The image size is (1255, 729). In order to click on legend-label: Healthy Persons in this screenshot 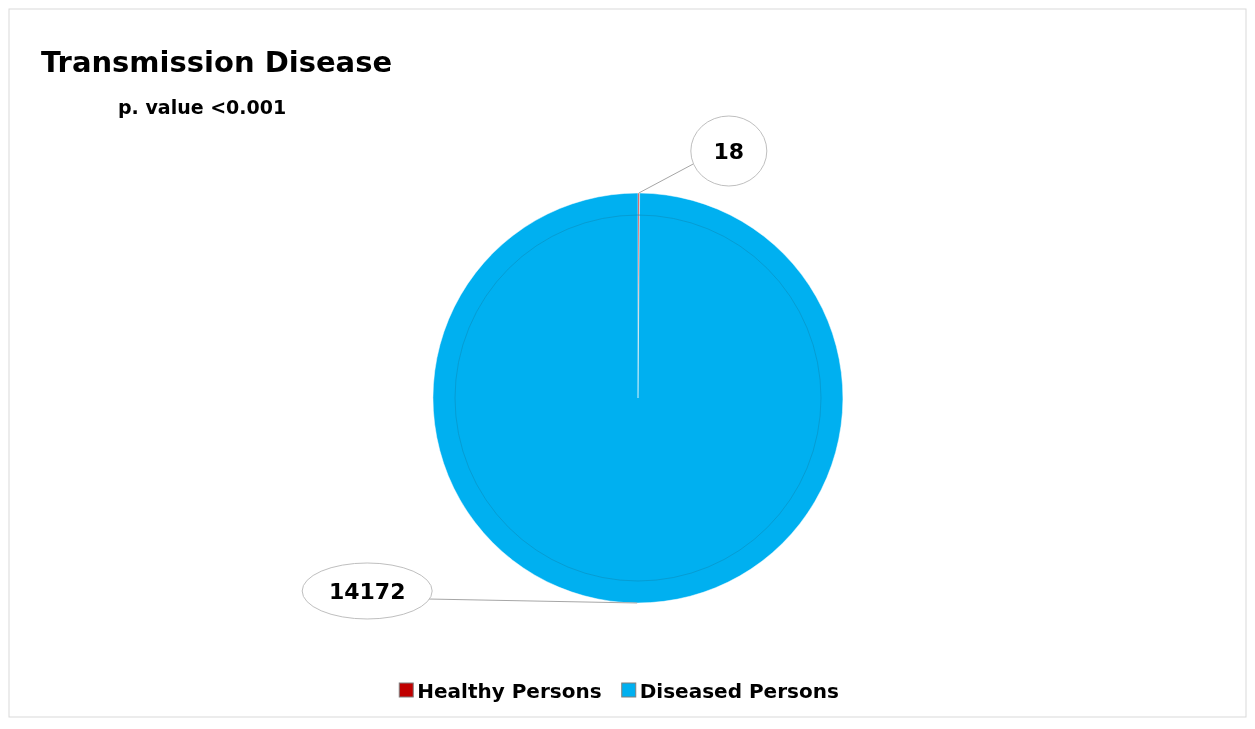, I will do `click(509, 691)`.